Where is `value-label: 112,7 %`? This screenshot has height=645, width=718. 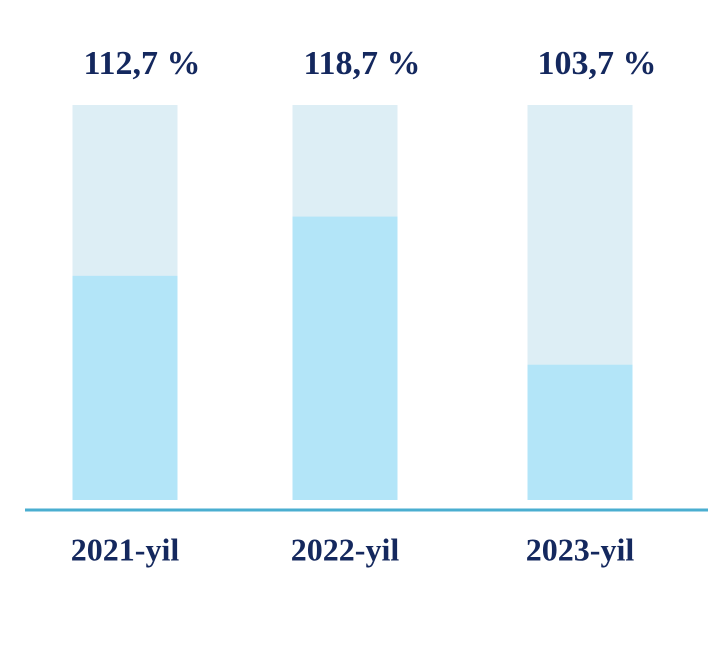
value-label: 112,7 % is located at coordinates (141, 63).